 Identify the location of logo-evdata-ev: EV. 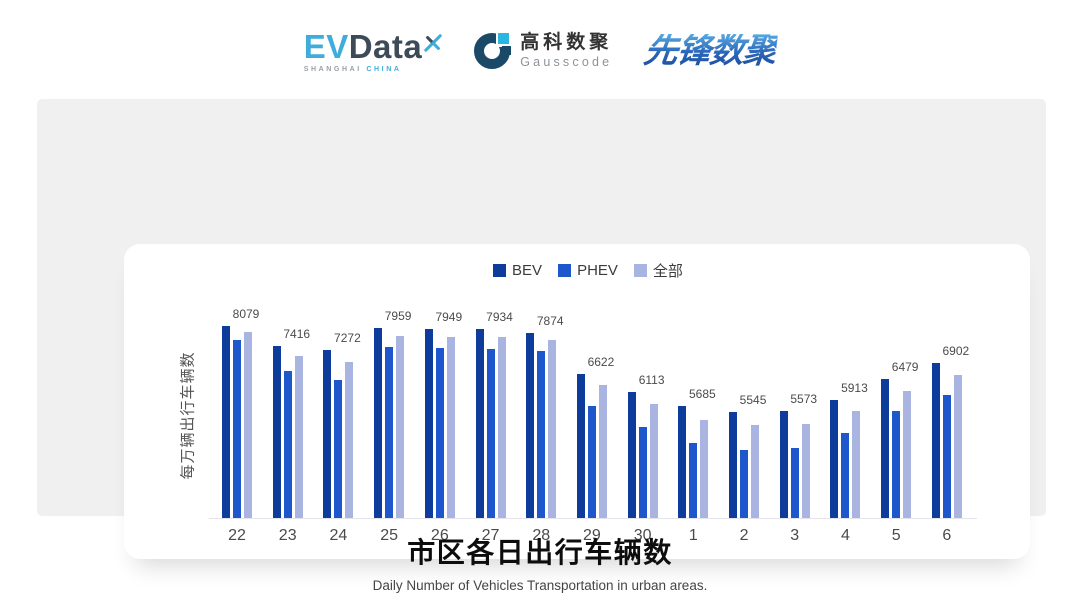
(326, 46).